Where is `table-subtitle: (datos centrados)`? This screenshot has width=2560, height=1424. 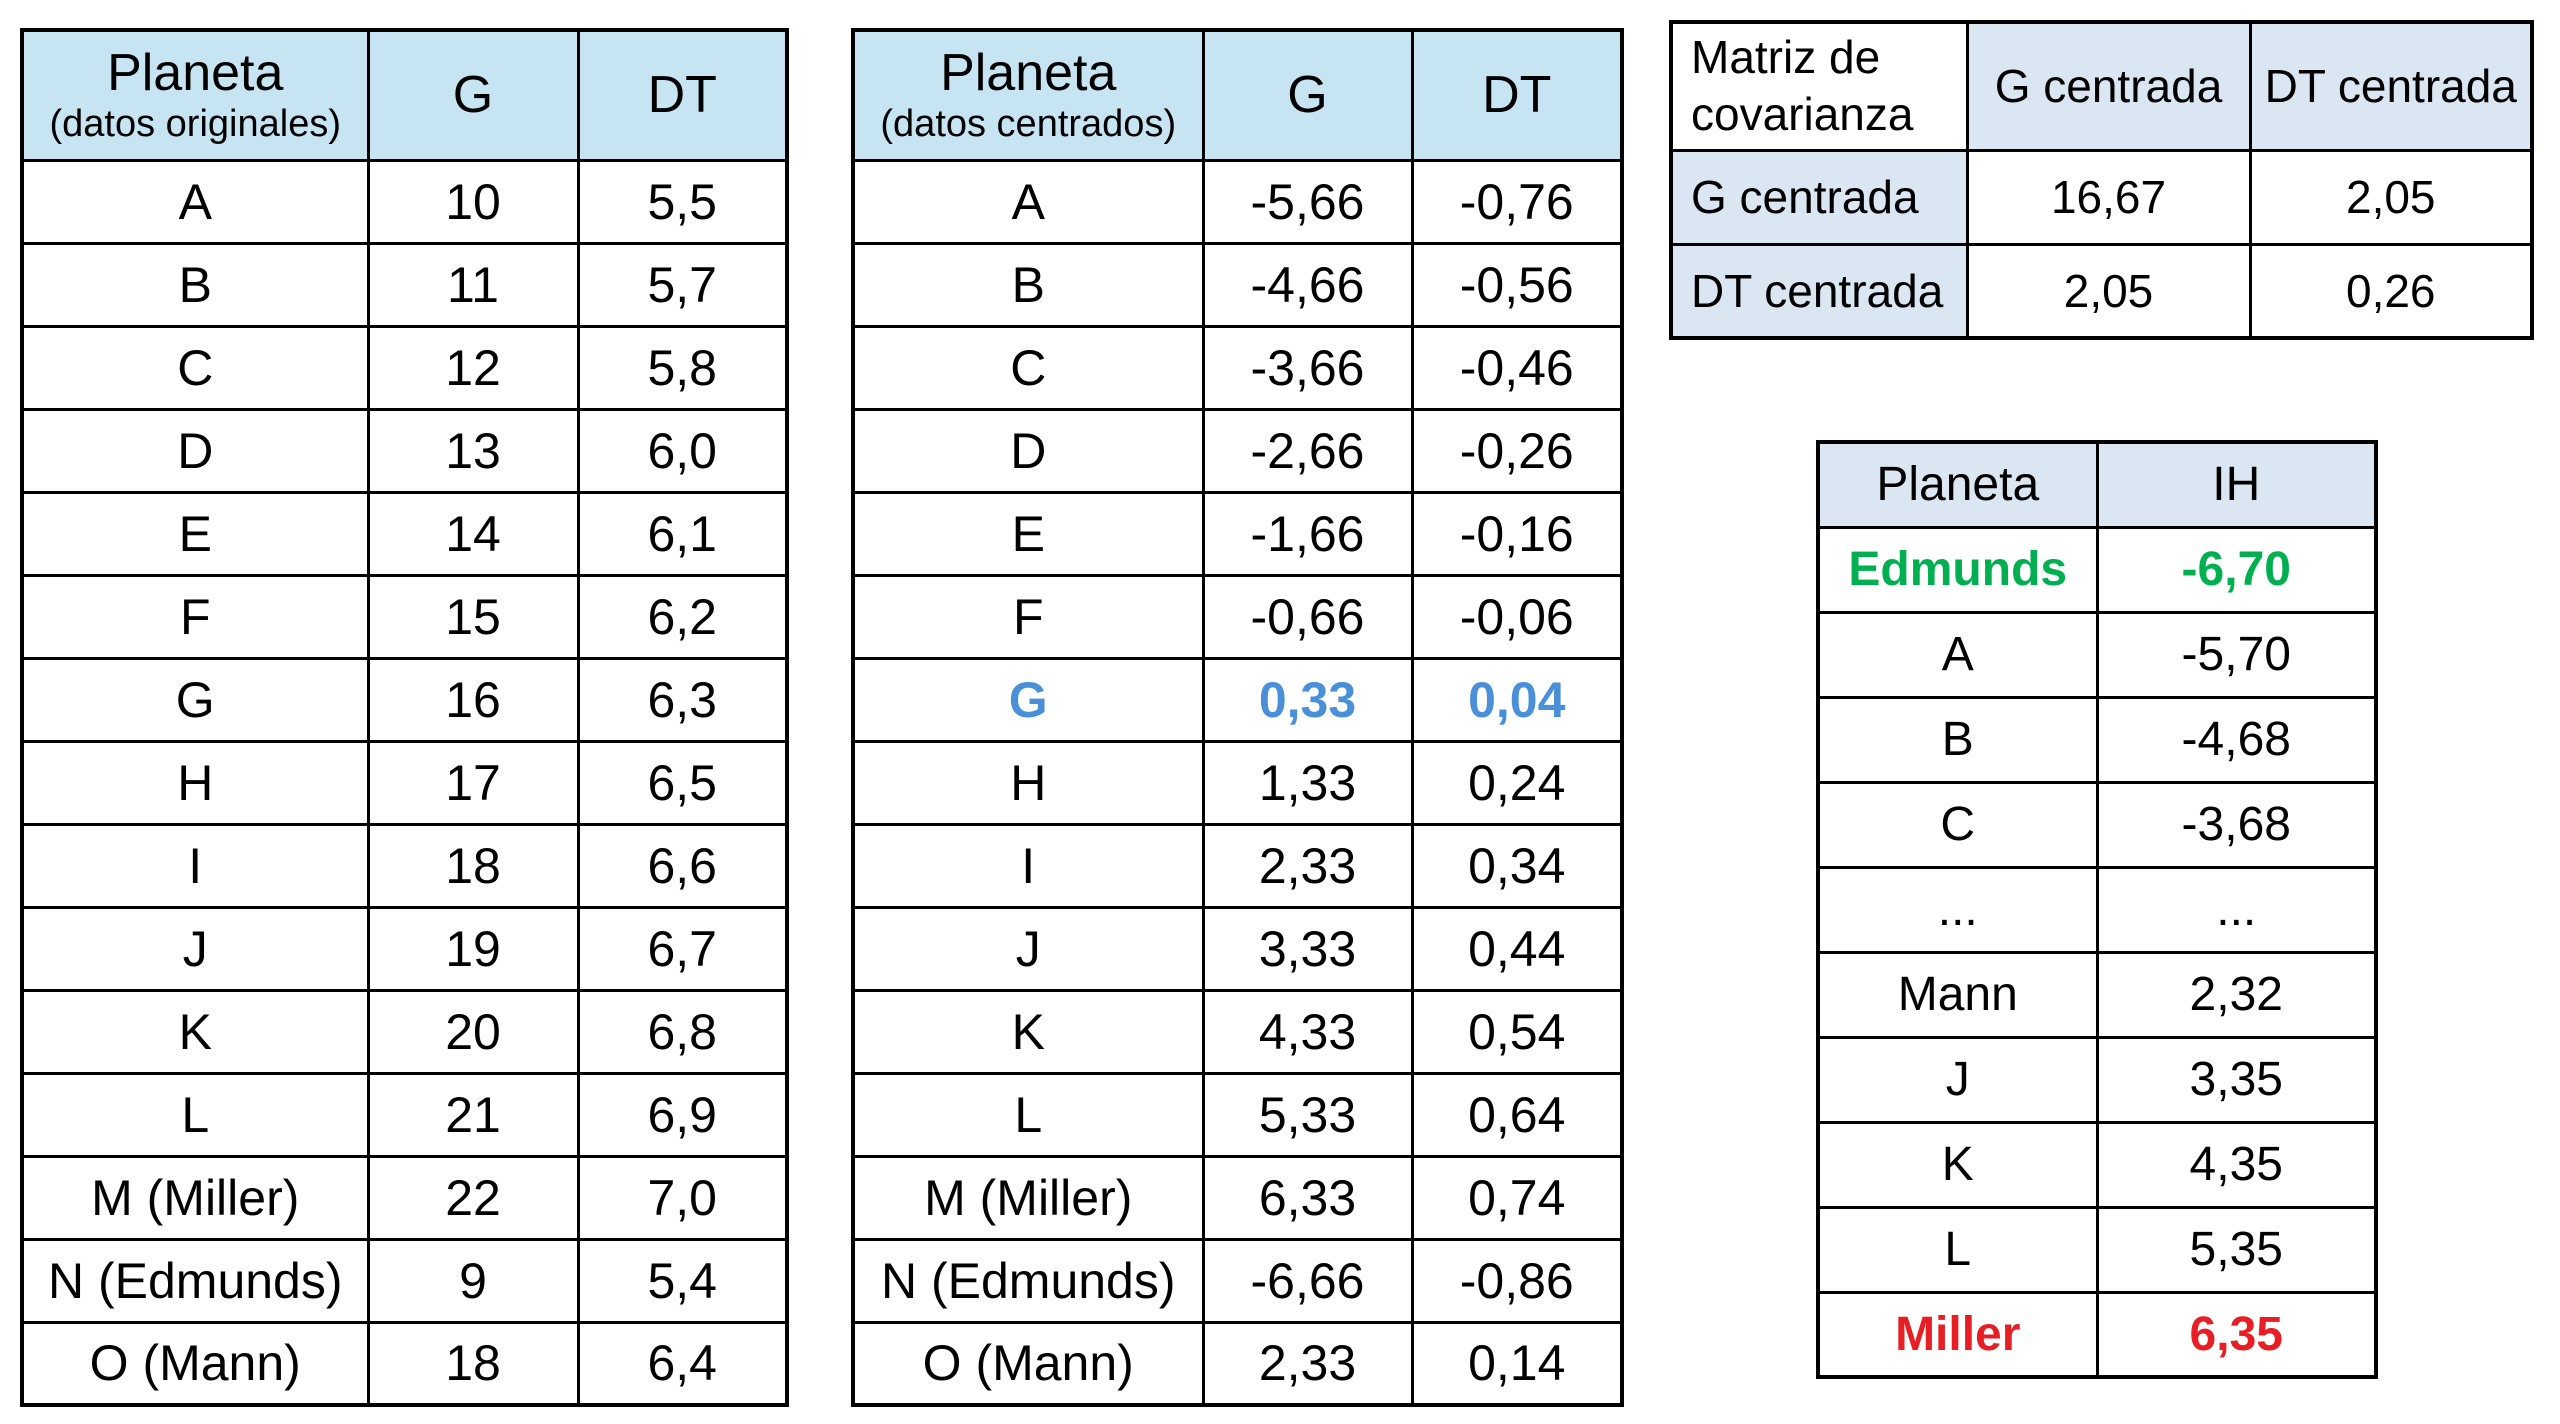 table-subtitle: (datos centrados) is located at coordinates (1028, 124).